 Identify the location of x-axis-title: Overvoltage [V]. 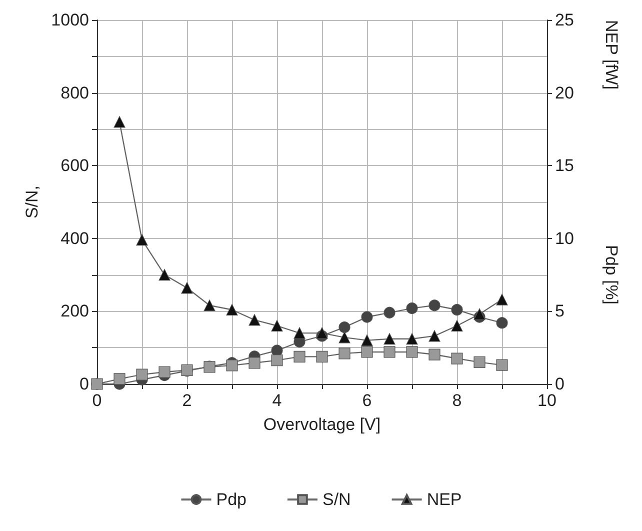
(322, 424).